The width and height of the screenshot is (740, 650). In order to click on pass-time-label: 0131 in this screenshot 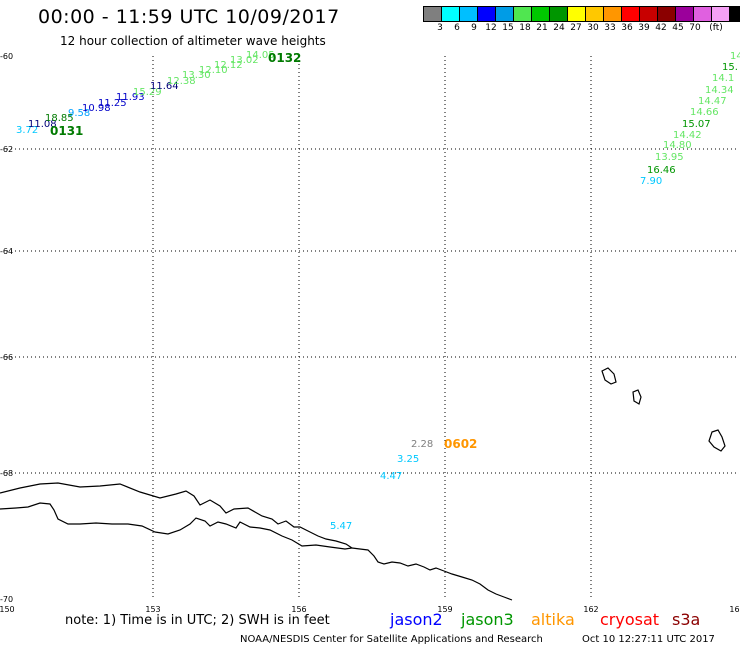, I will do `click(66, 131)`.